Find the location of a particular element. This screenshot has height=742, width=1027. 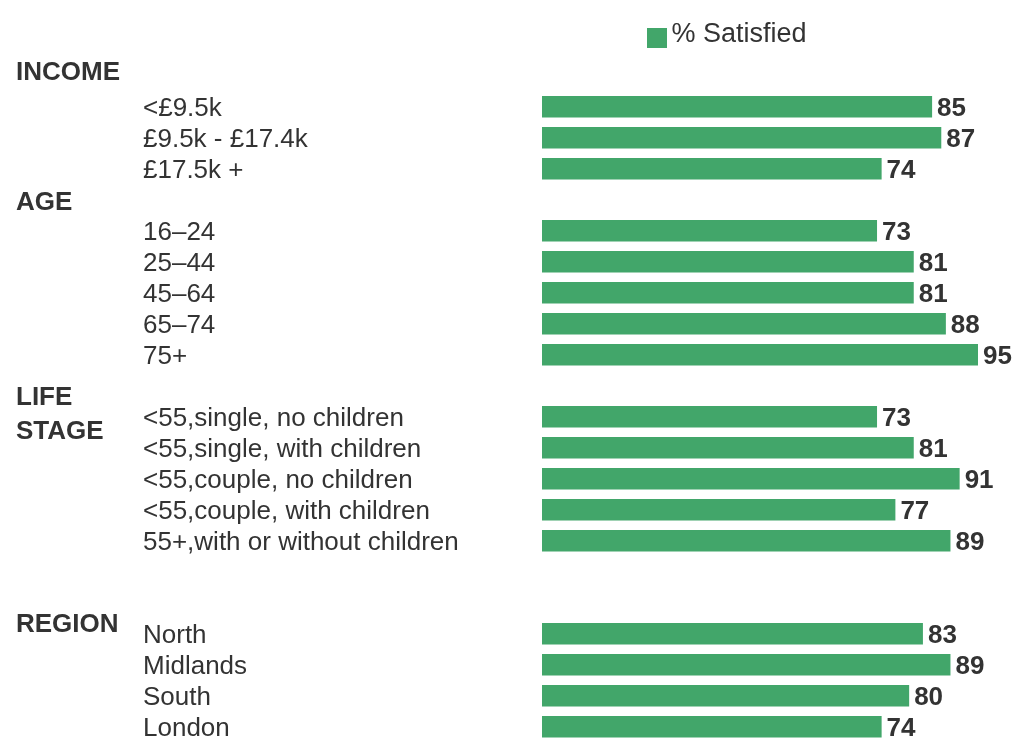

text: AGE is located at coordinates (45, 201).